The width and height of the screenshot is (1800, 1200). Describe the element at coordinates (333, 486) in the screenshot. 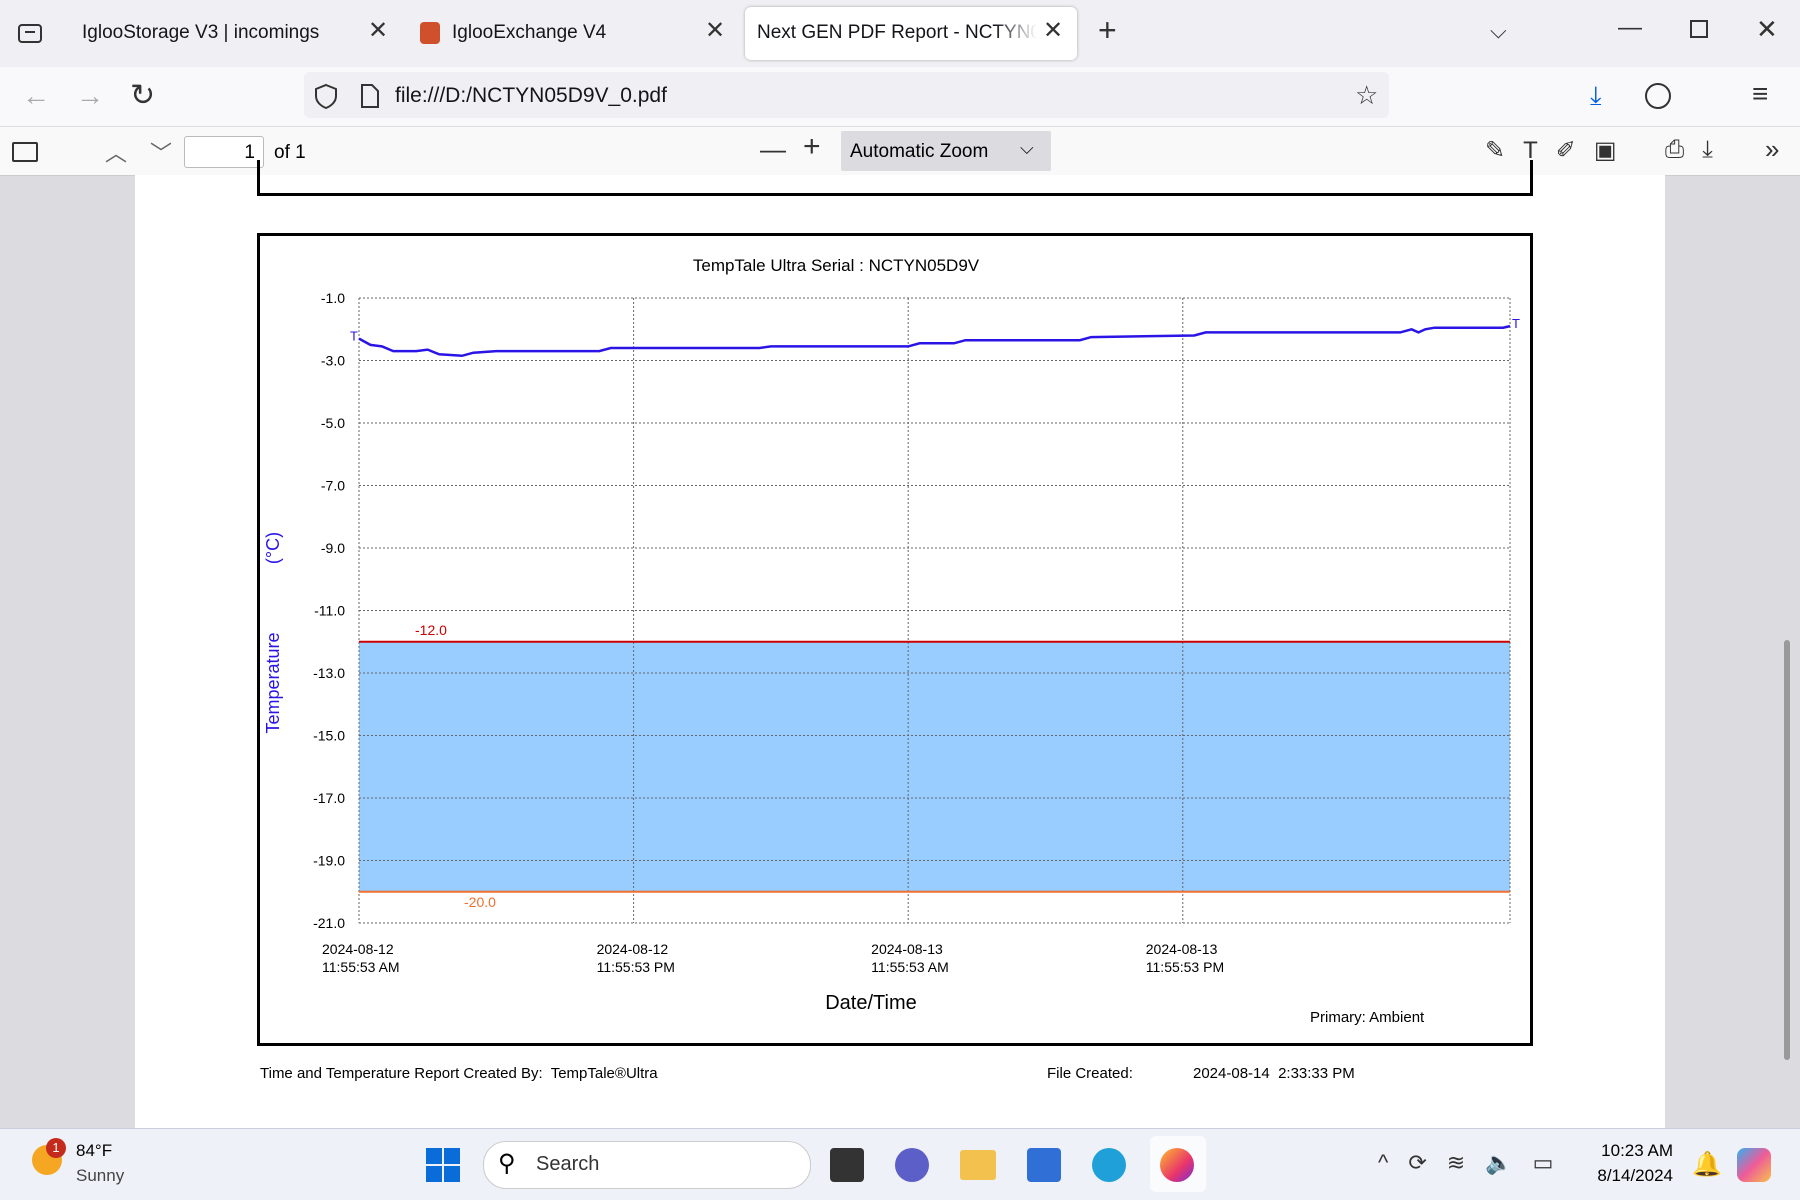

I see `y-tick-label: -7.0` at that location.